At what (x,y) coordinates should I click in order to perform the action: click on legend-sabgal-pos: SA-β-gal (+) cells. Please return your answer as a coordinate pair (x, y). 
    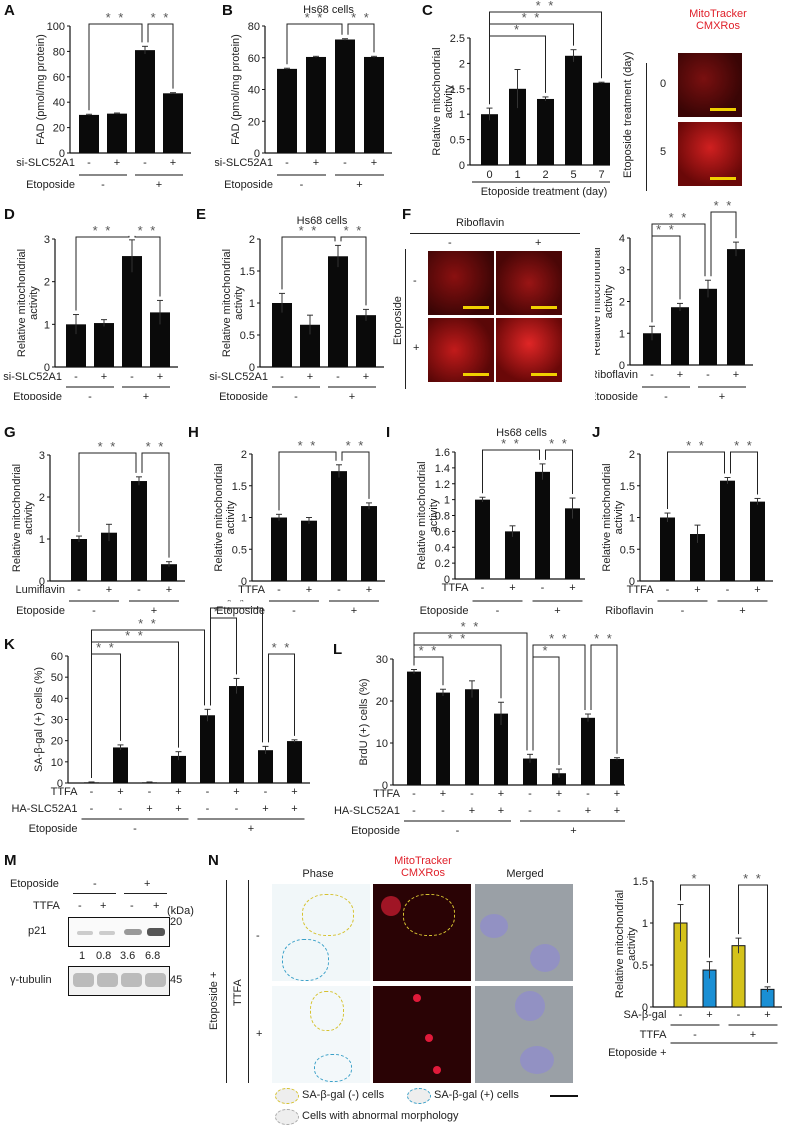
    Looking at the image, I should click on (476, 1095).